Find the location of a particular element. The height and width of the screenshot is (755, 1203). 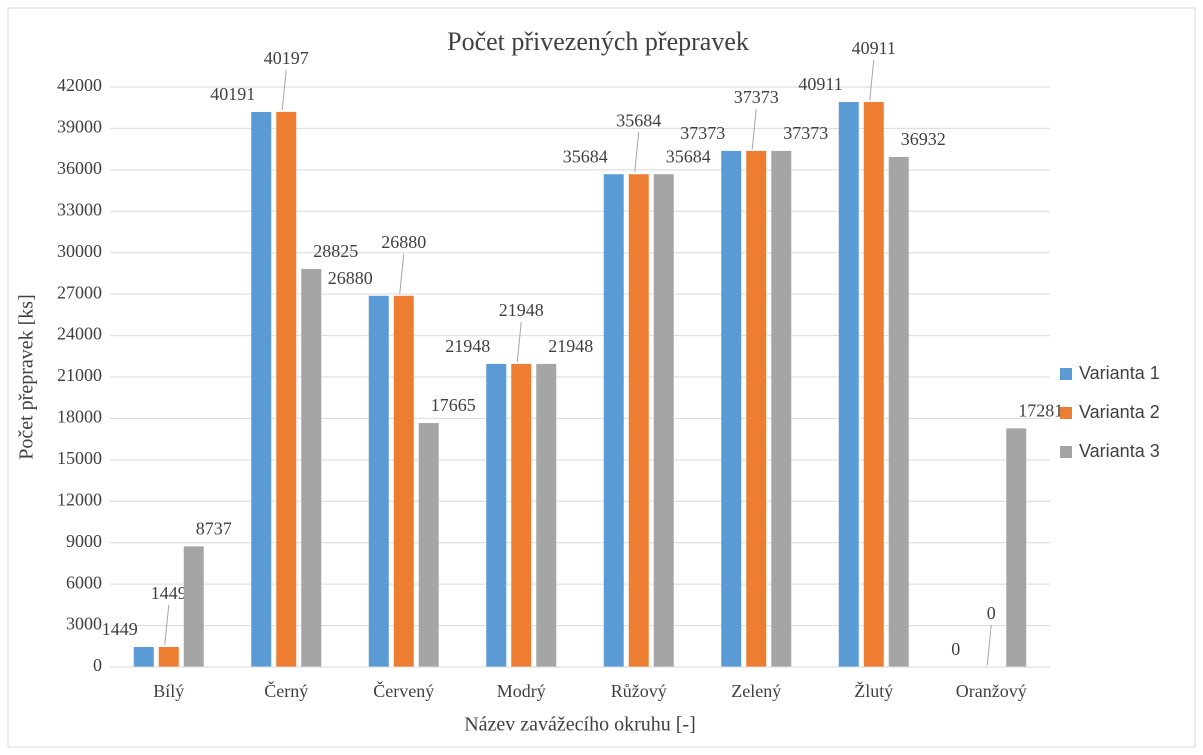

legend-label: Varianta 1 is located at coordinates (1119, 373).